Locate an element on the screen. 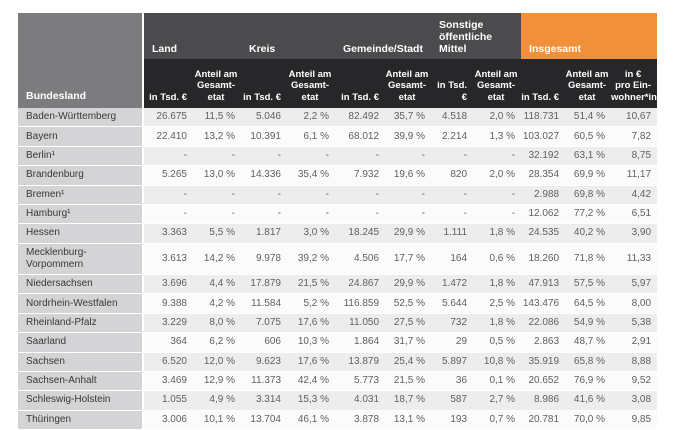 The width and height of the screenshot is (675, 430). value-cell: 46,1 % is located at coordinates (311, 420).